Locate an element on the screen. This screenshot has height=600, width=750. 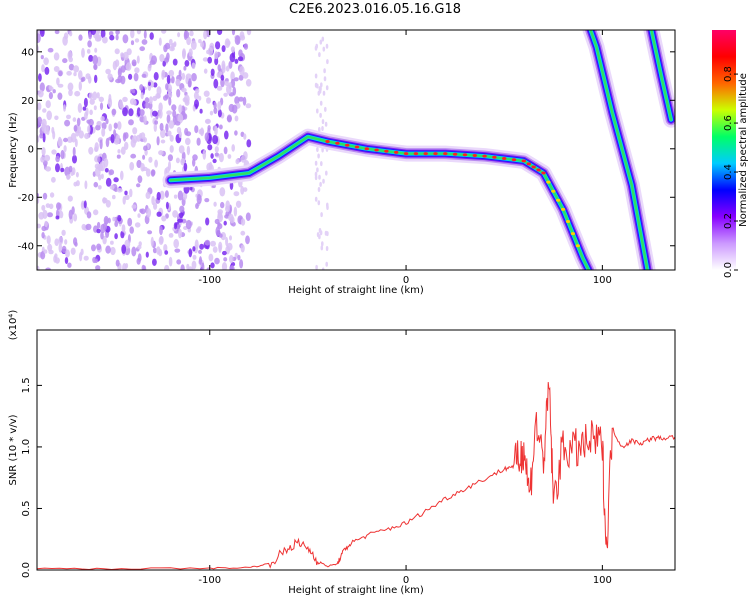
x-tick-label: 100 is located at coordinates (602, 280).